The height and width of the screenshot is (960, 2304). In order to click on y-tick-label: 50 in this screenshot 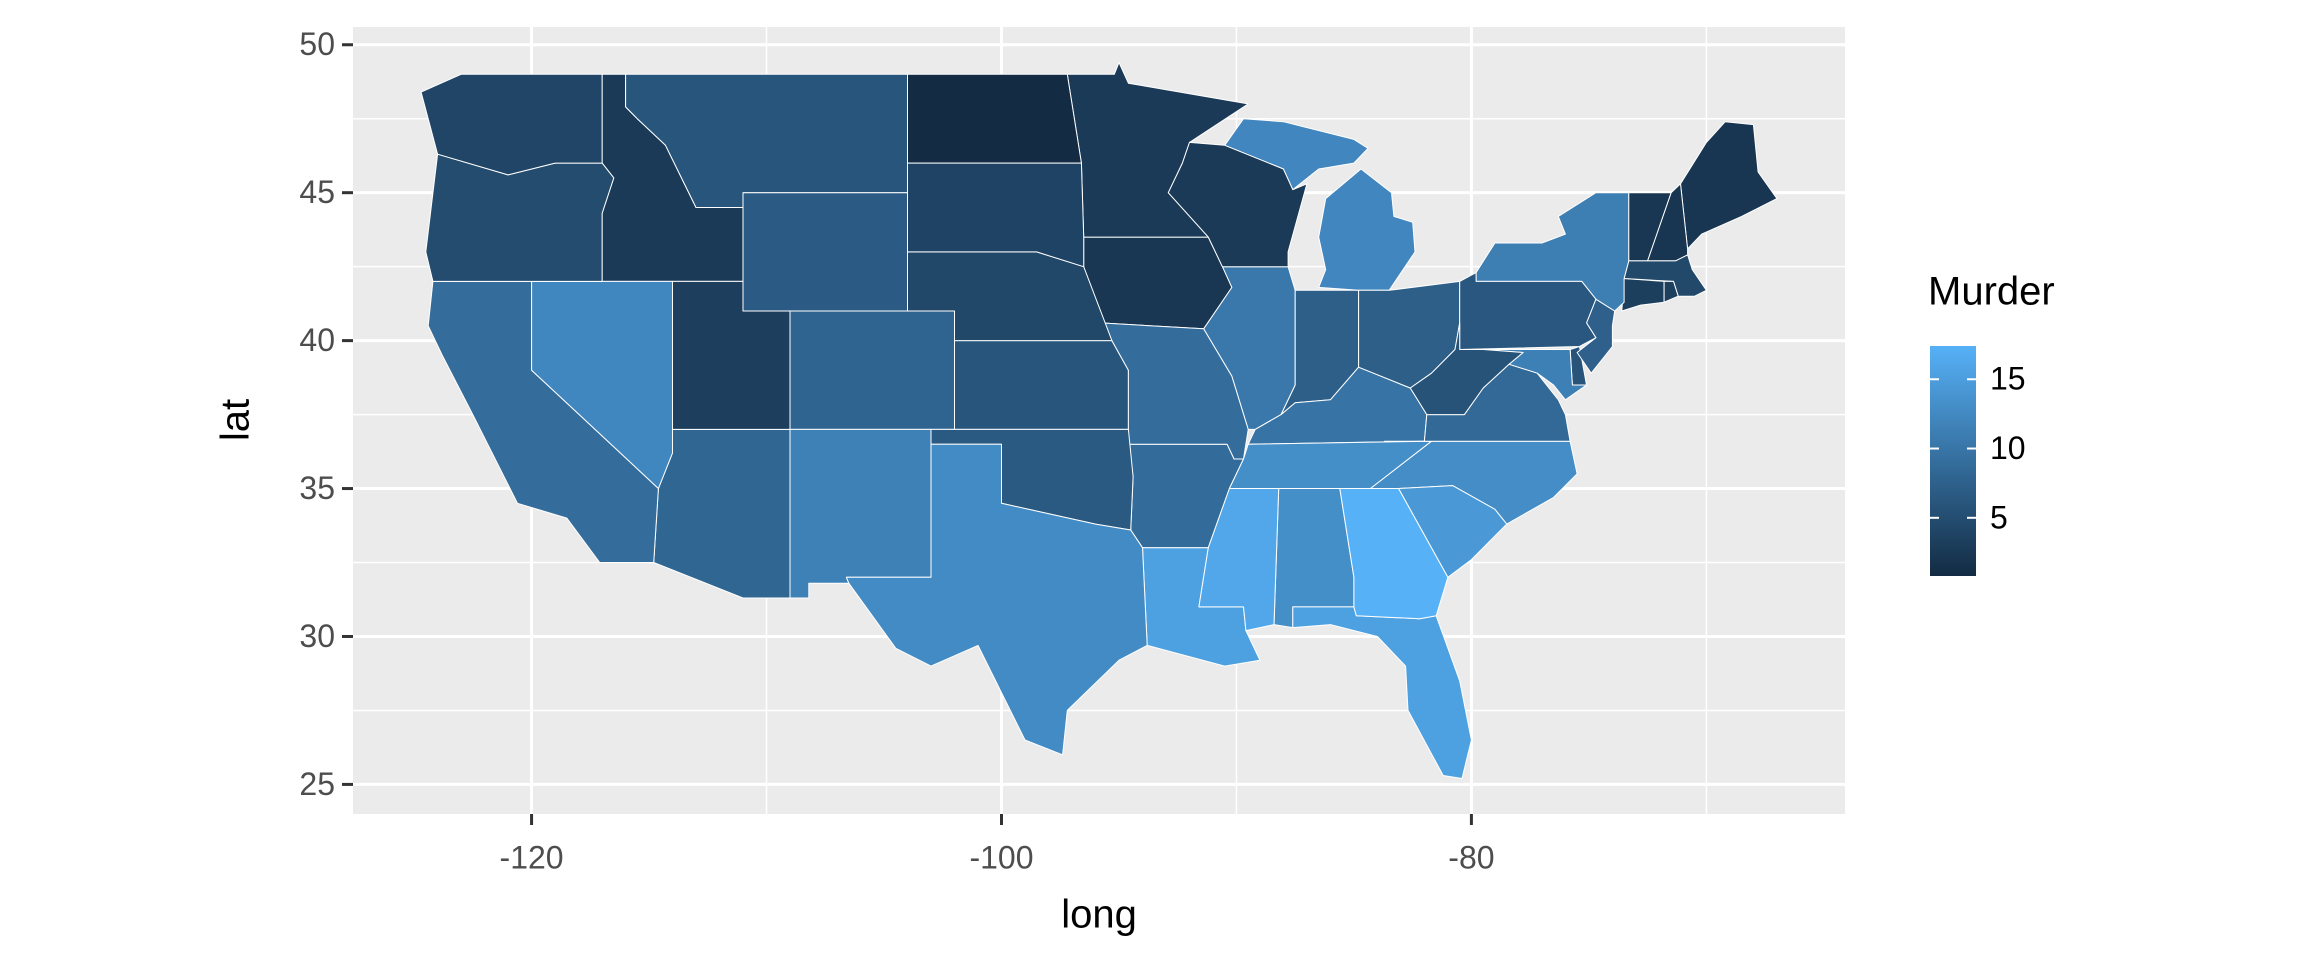, I will do `click(317, 44)`.